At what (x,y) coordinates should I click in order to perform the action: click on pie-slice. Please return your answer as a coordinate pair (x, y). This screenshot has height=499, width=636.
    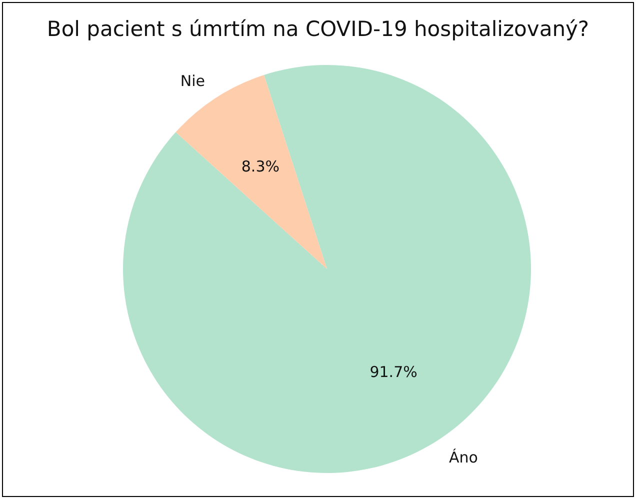
    Looking at the image, I should click on (251, 171).